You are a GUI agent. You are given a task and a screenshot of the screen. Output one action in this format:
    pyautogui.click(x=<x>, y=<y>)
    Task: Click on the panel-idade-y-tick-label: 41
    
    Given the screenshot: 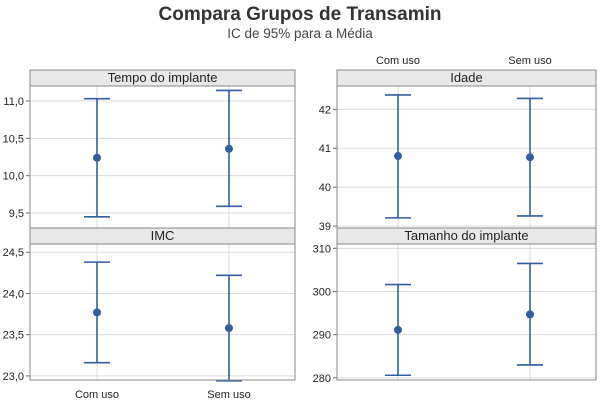 What is the action you would take?
    pyautogui.click(x=325, y=149)
    